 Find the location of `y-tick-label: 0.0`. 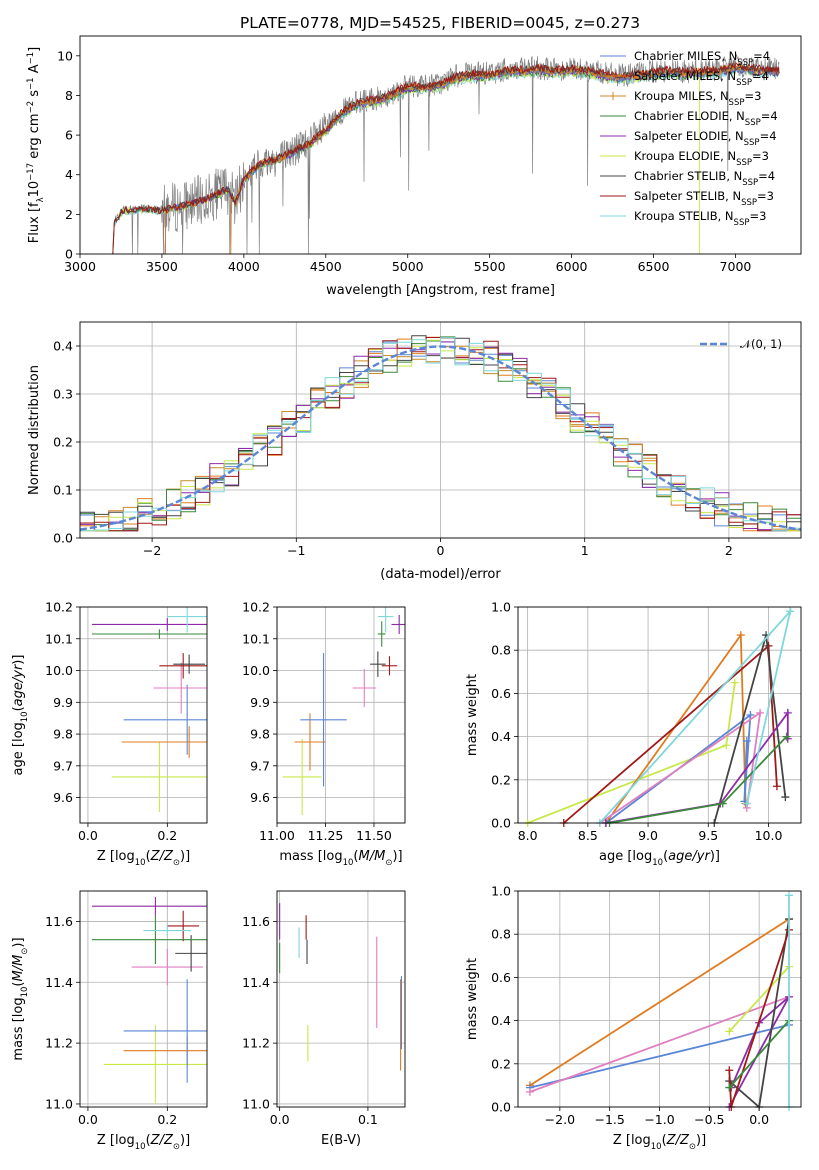

y-tick-label: 0.0 is located at coordinates (501, 823).